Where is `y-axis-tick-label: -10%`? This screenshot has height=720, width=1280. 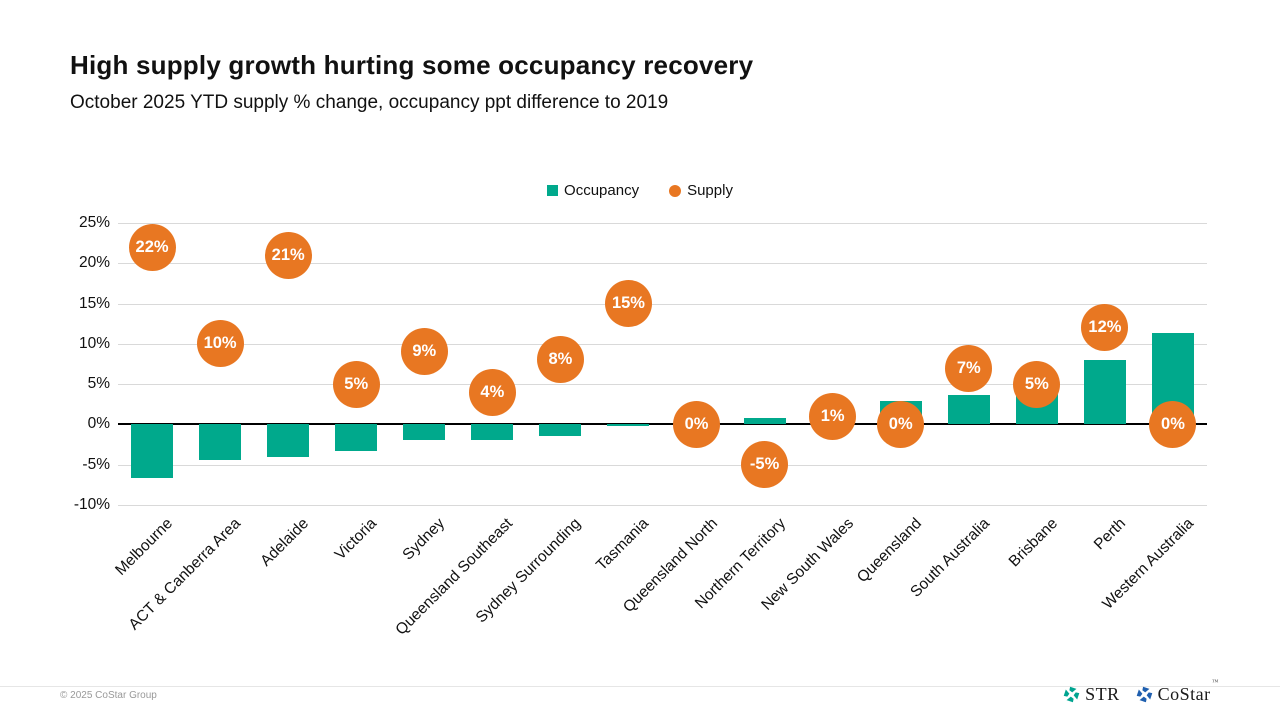
y-axis-tick-label: -10% is located at coordinates (91, 504).